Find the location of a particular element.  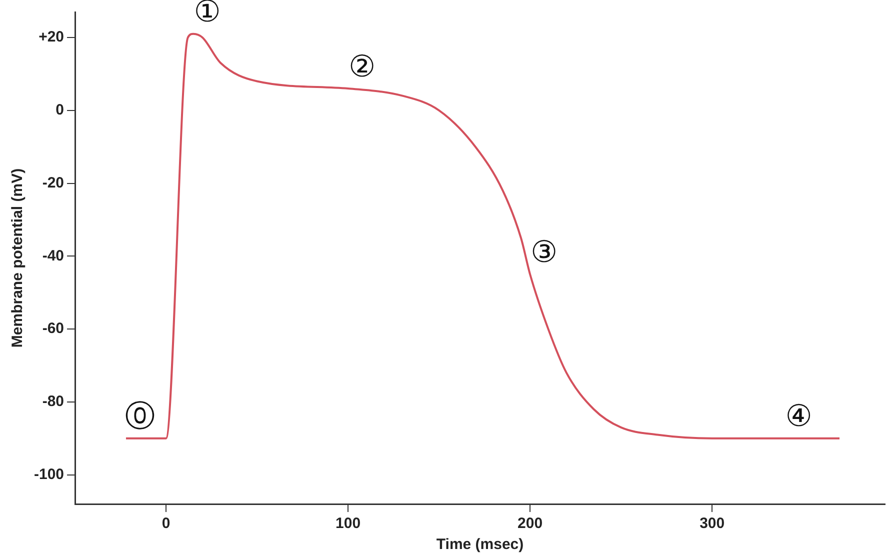

y-tick-label: -20 is located at coordinates (53, 183).